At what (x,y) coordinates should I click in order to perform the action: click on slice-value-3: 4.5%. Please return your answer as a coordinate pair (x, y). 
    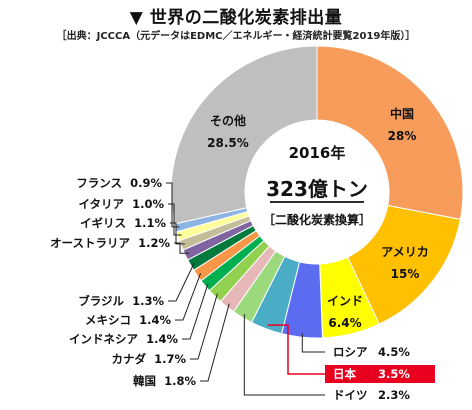
    Looking at the image, I should click on (394, 352).